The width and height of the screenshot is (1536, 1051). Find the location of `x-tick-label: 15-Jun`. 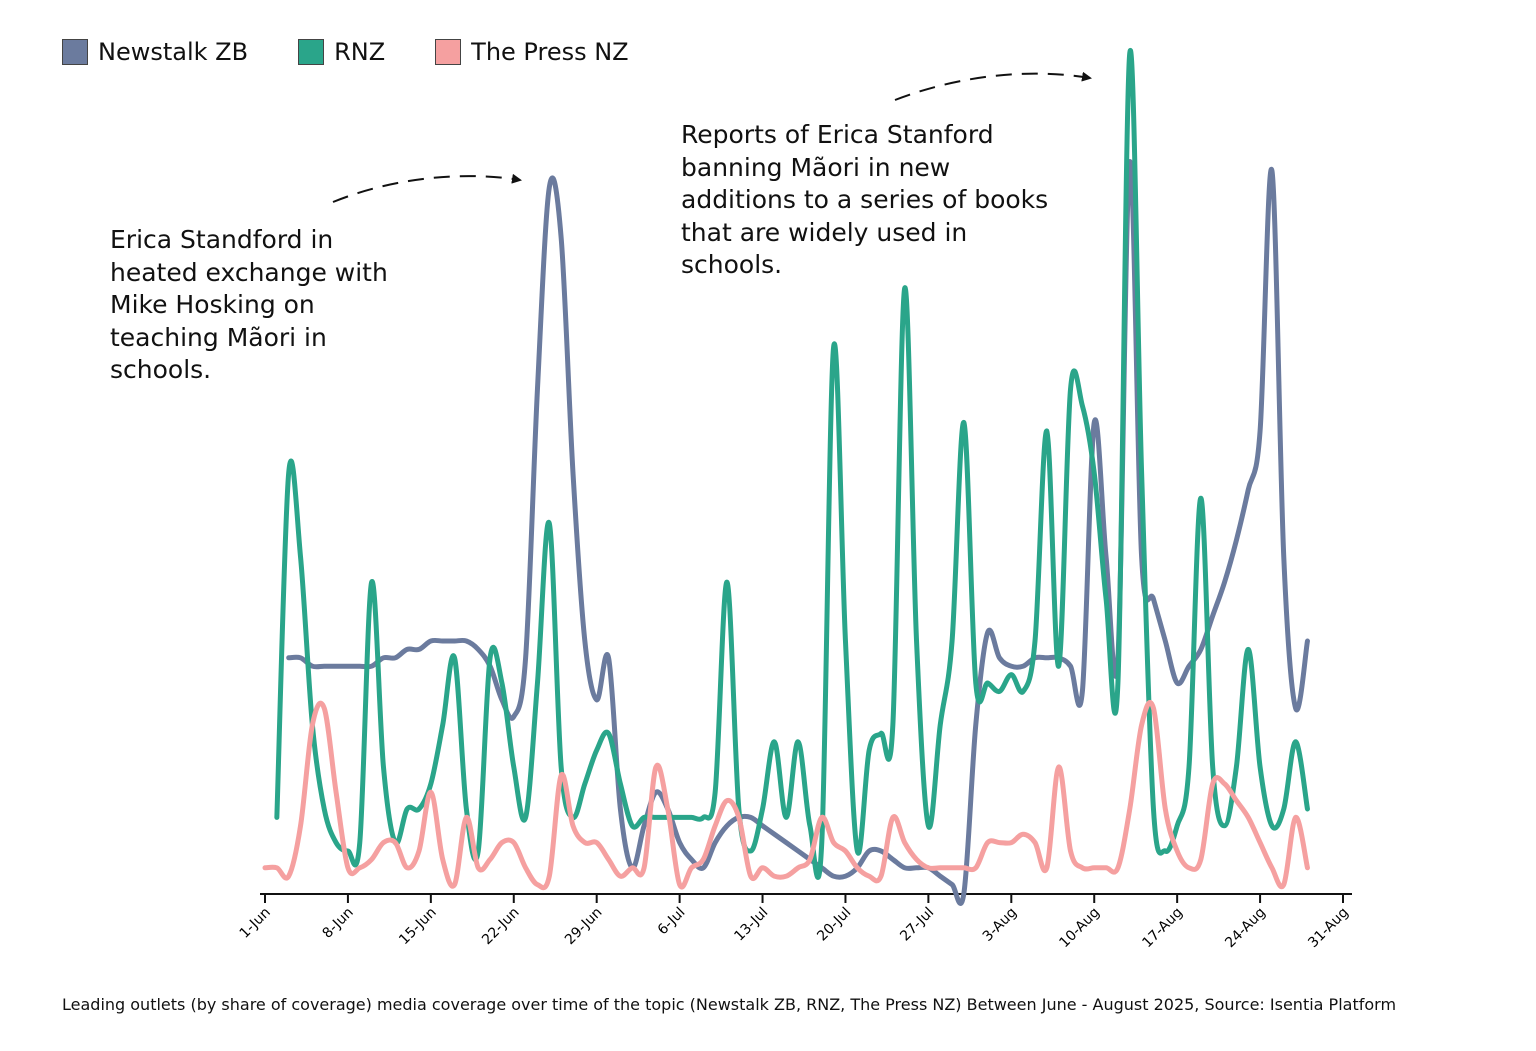

x-tick-label: 15-Jun is located at coordinates (418, 927).